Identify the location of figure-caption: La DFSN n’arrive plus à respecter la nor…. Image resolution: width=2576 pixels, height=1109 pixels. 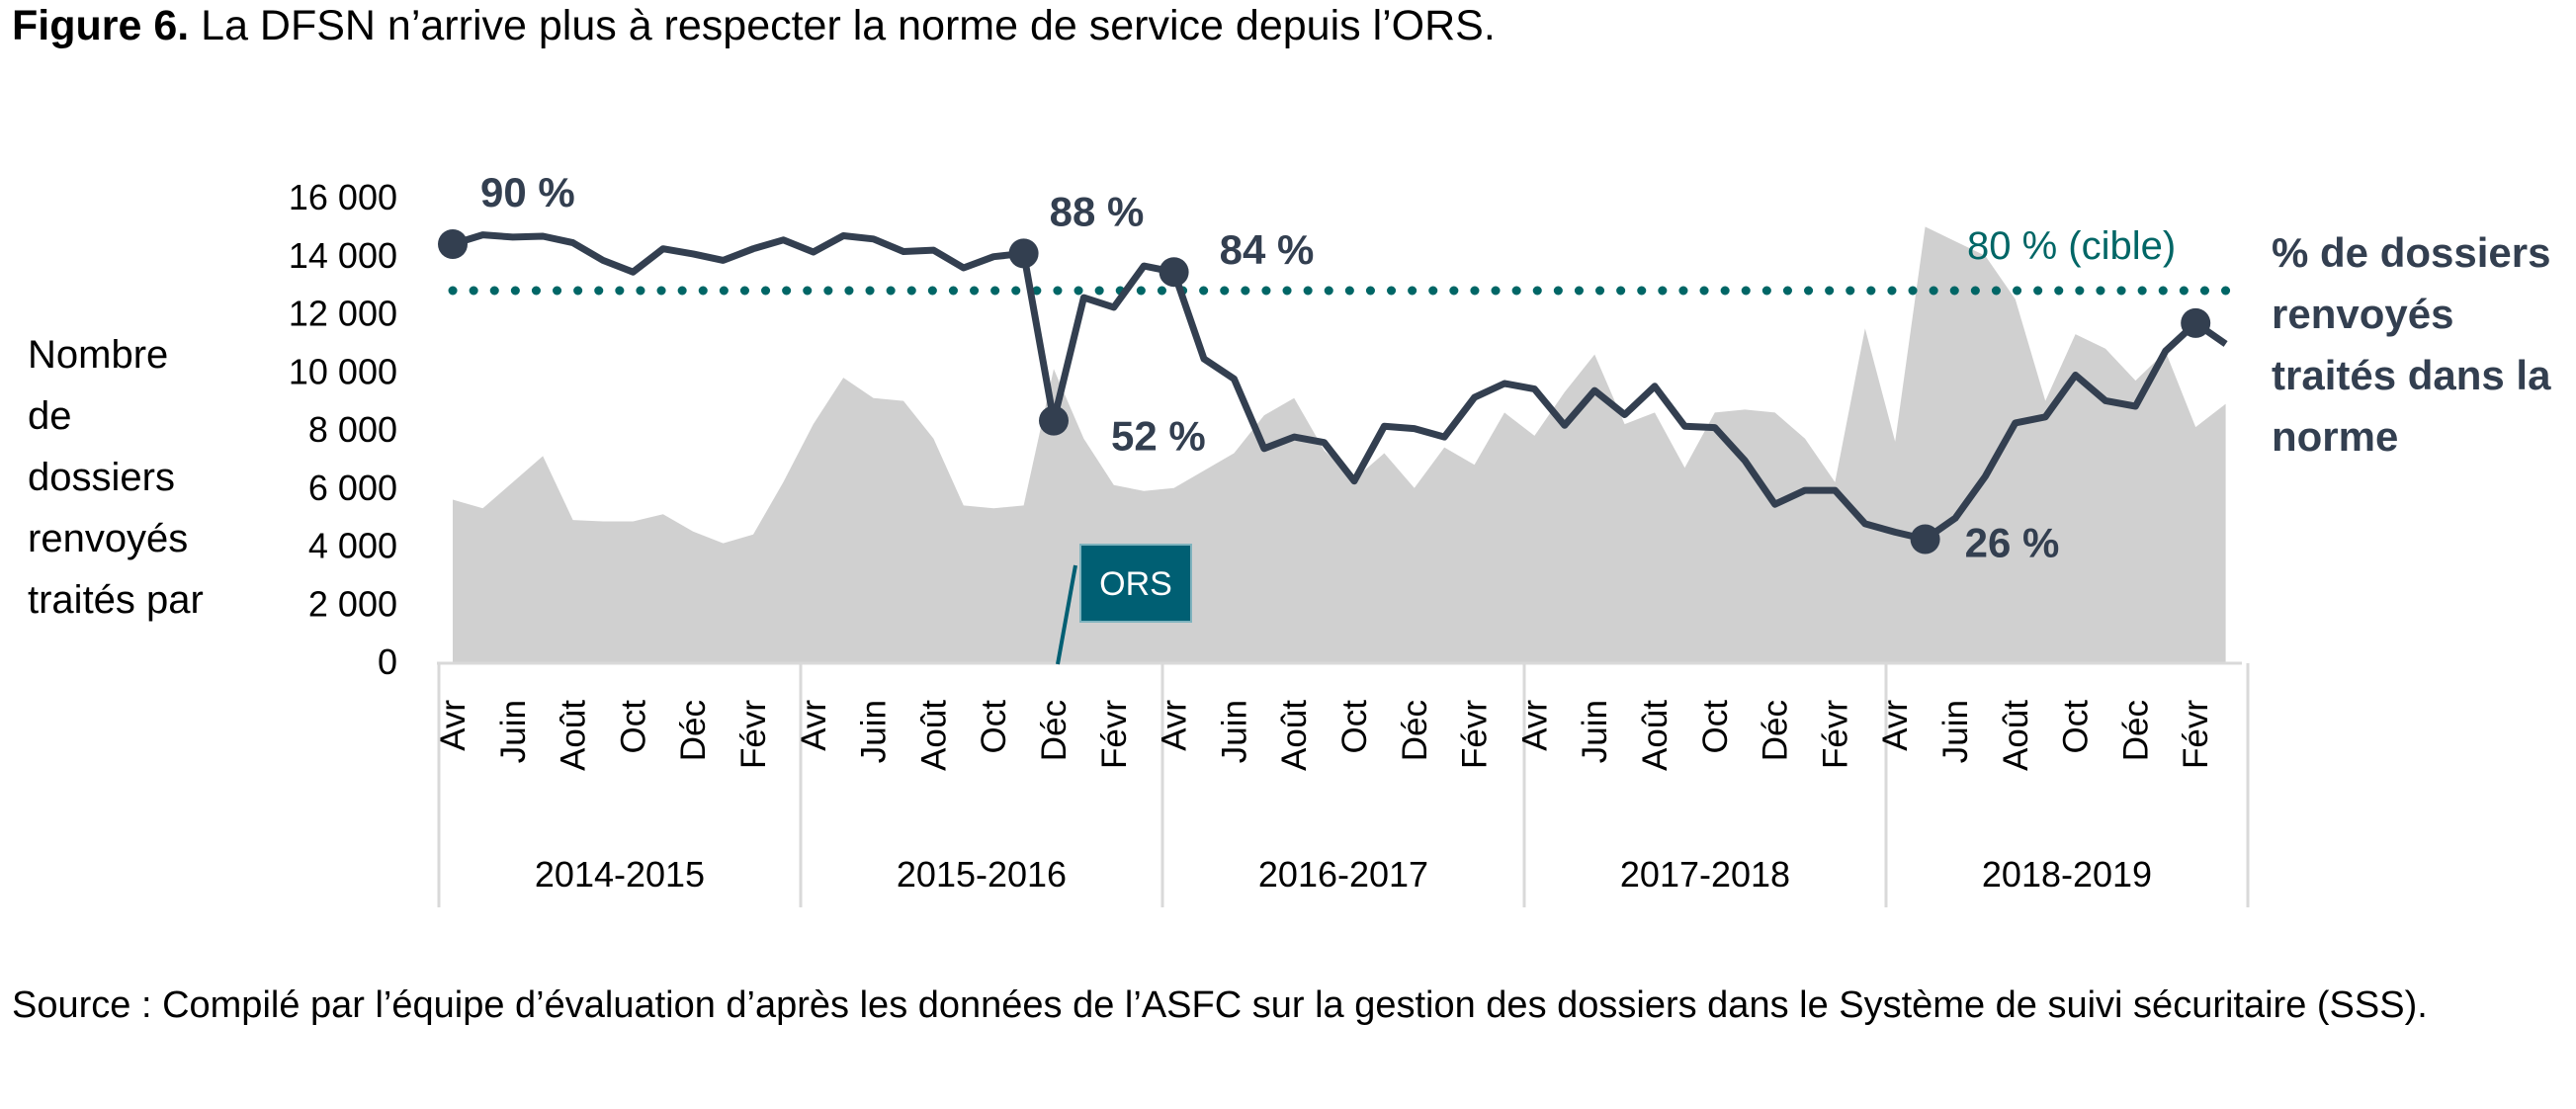
(842, 26).